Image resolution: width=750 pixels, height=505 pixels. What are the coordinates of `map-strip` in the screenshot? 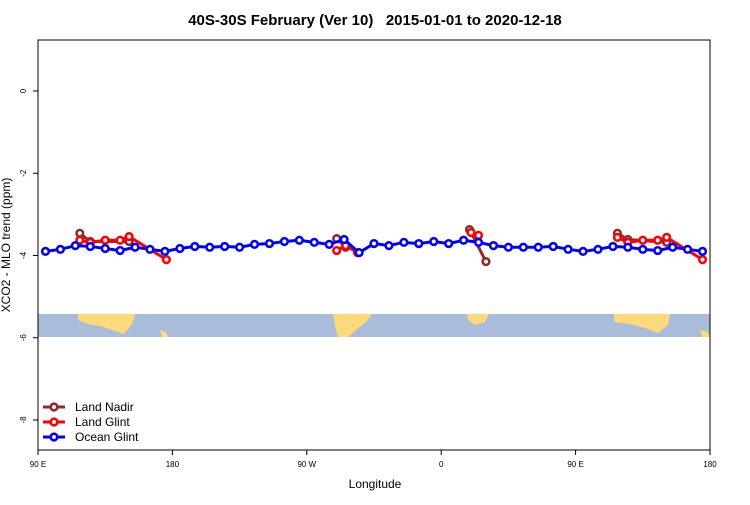 It's located at (374, 325).